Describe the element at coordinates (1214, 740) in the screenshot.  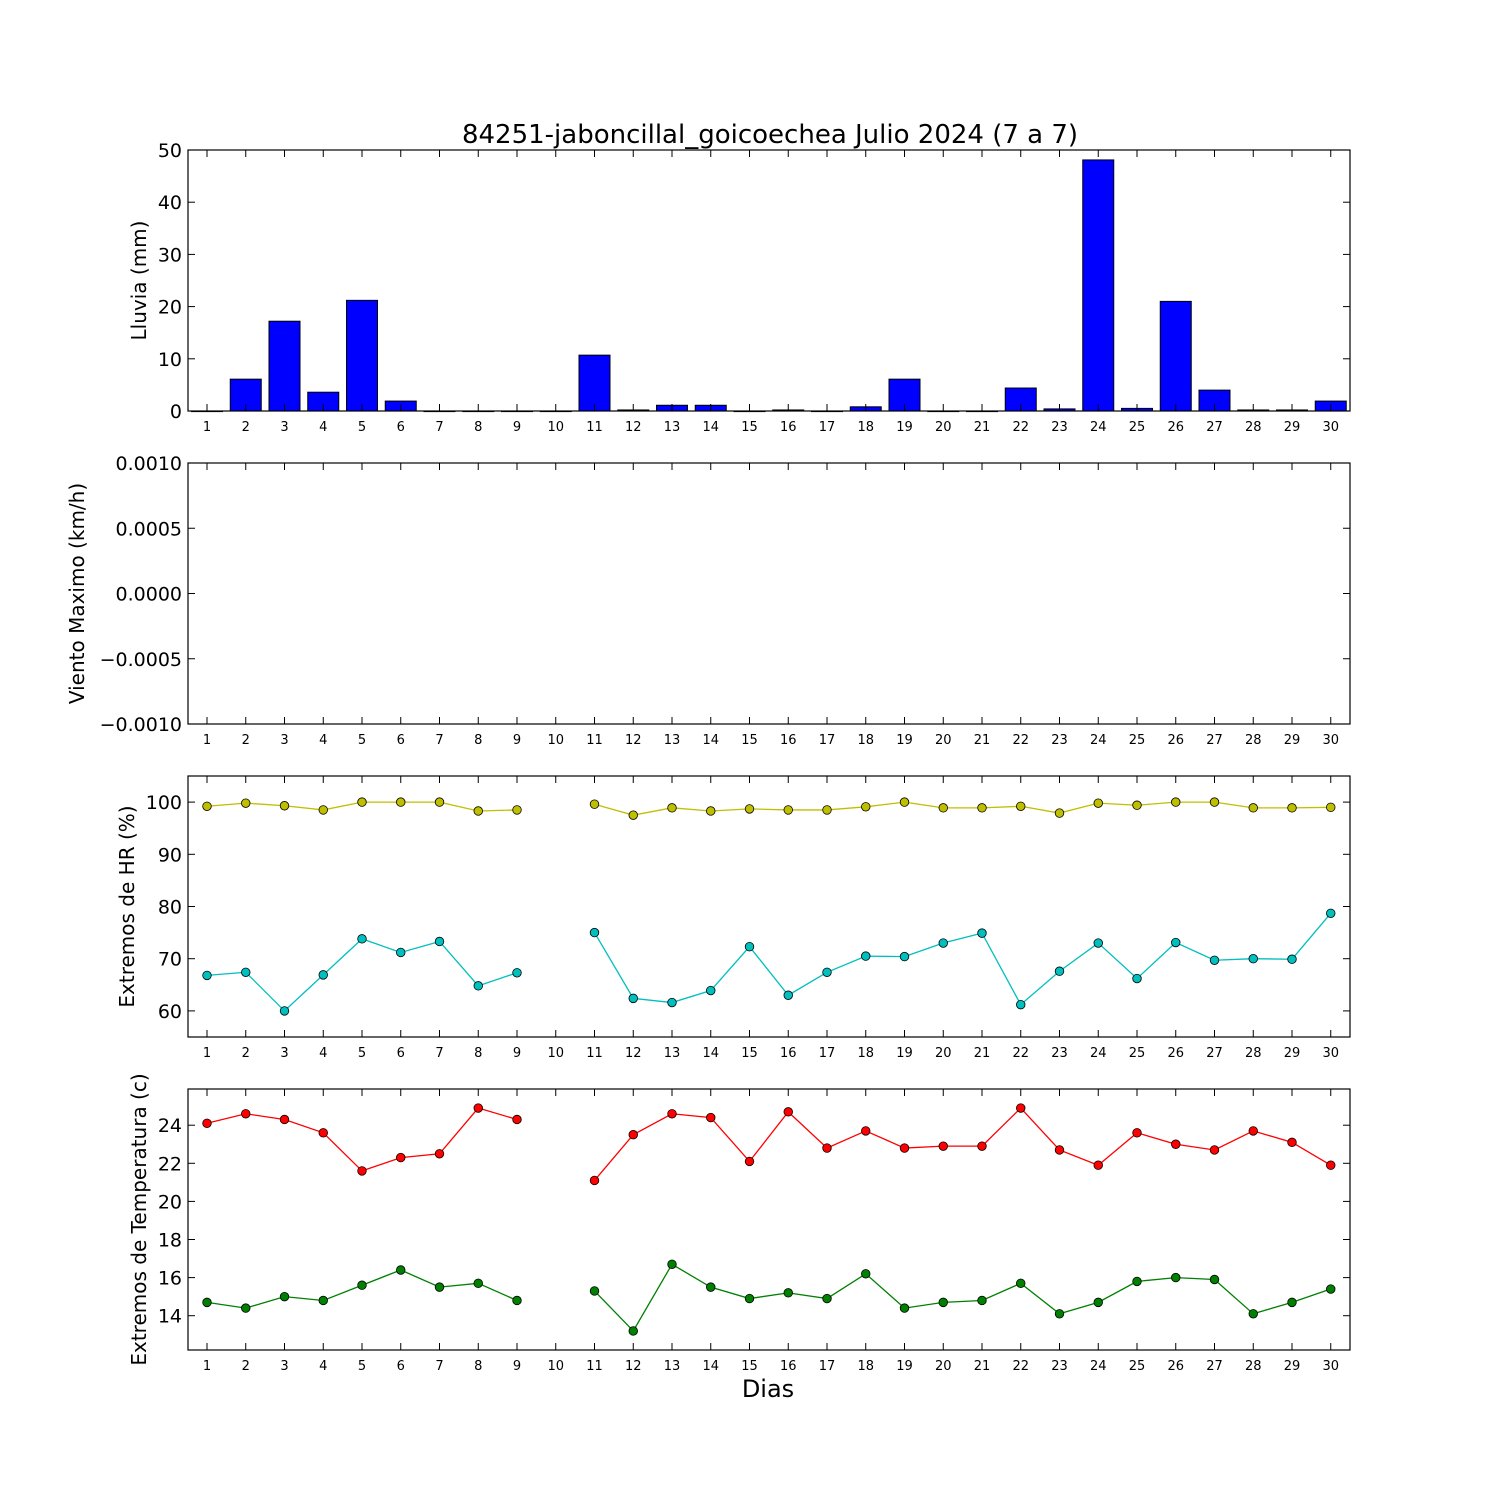
I see `wind-xtick-label: 27` at that location.